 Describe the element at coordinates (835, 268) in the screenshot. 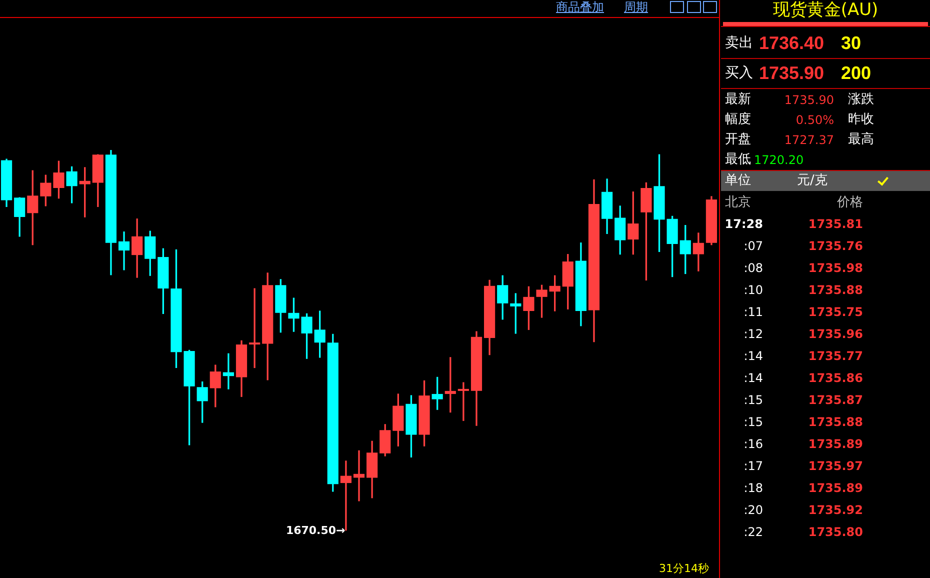

I see `text: 1735.98` at that location.